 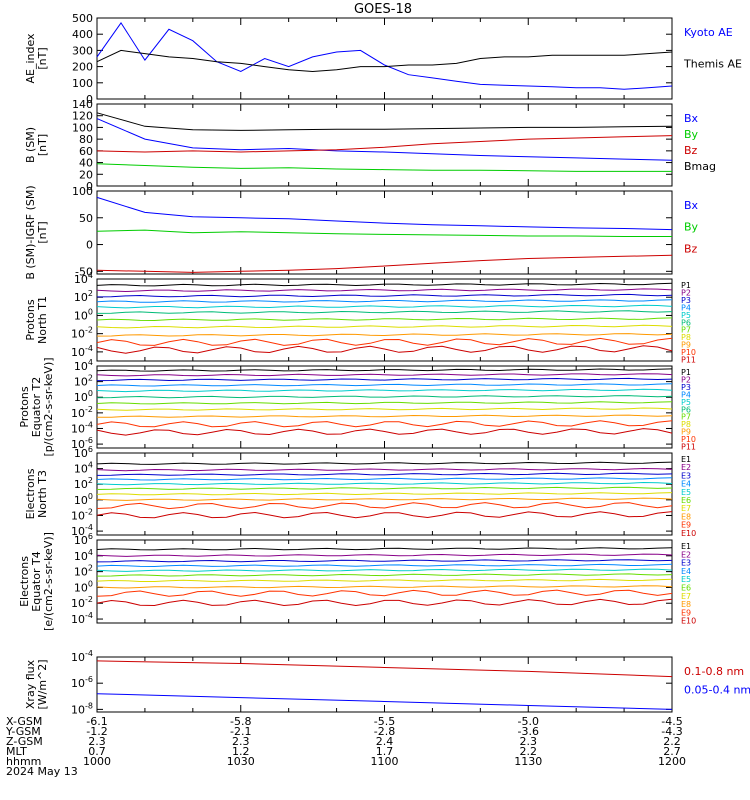 What do you see at coordinates (384, 341) in the screenshot?
I see `channel-line-p10` at bounding box center [384, 341].